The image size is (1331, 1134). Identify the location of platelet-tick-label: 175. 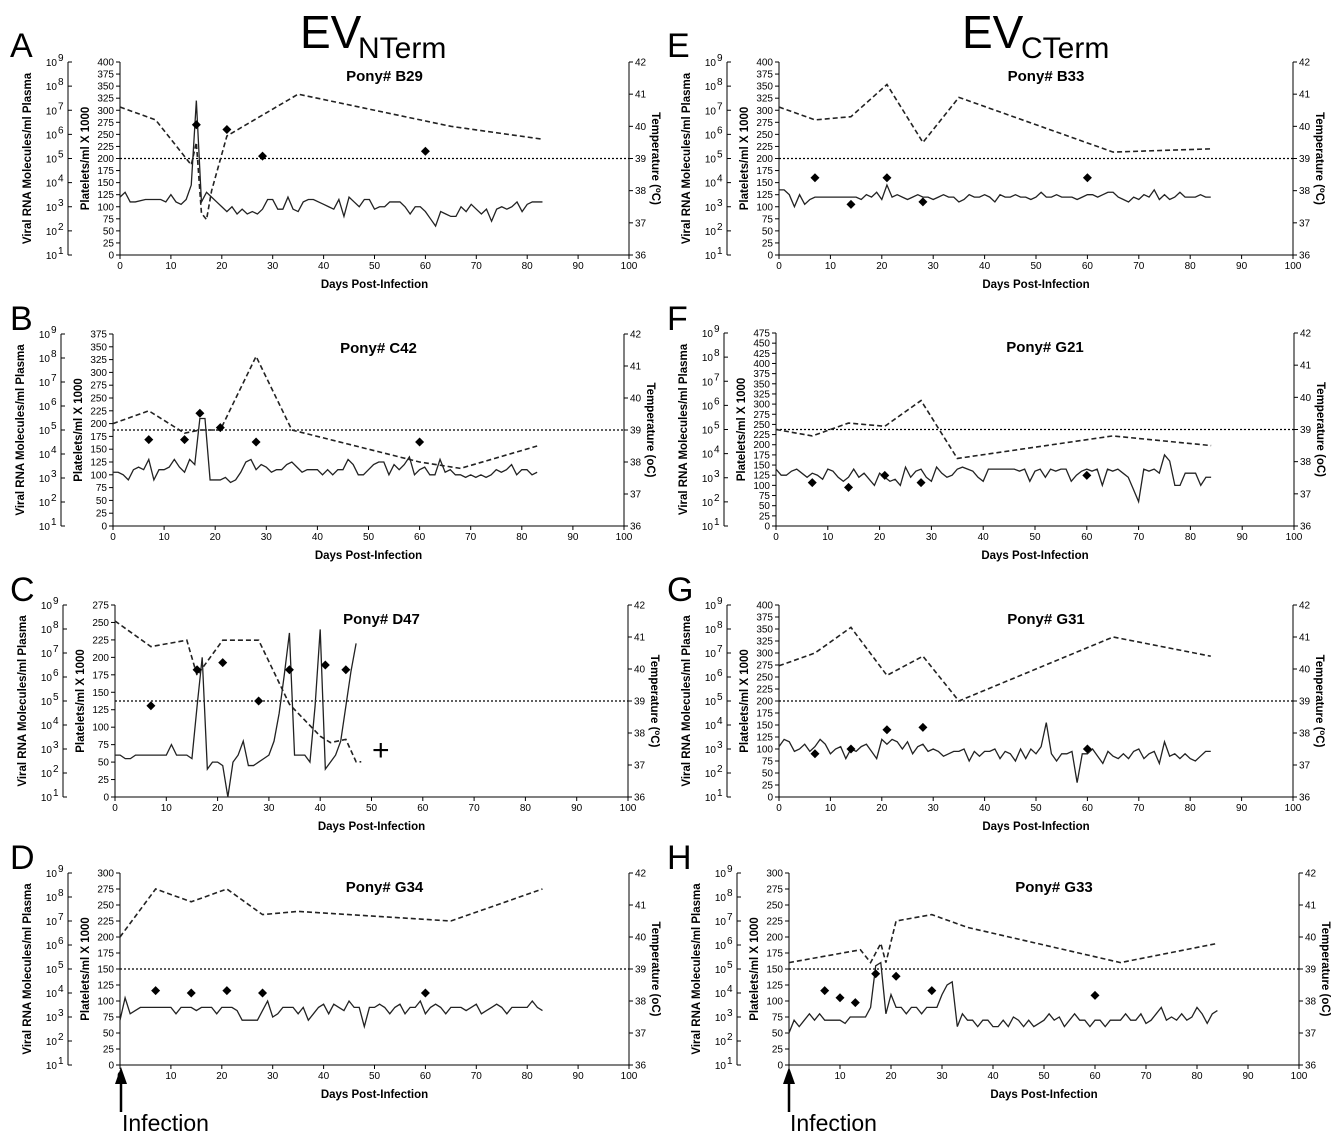
(764, 714).